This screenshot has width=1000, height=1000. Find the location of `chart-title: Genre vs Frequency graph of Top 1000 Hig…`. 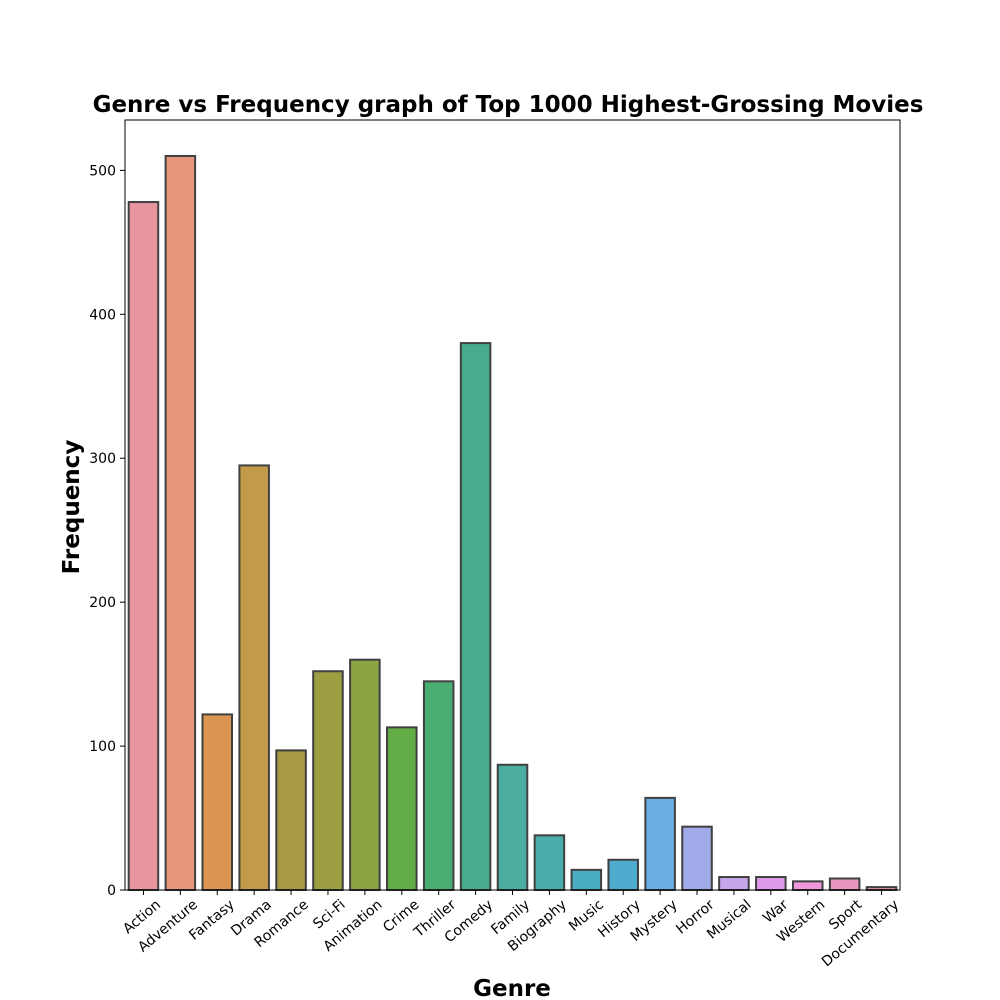

chart-title: Genre vs Frequency graph of Top 1000 Hig… is located at coordinates (508, 105).